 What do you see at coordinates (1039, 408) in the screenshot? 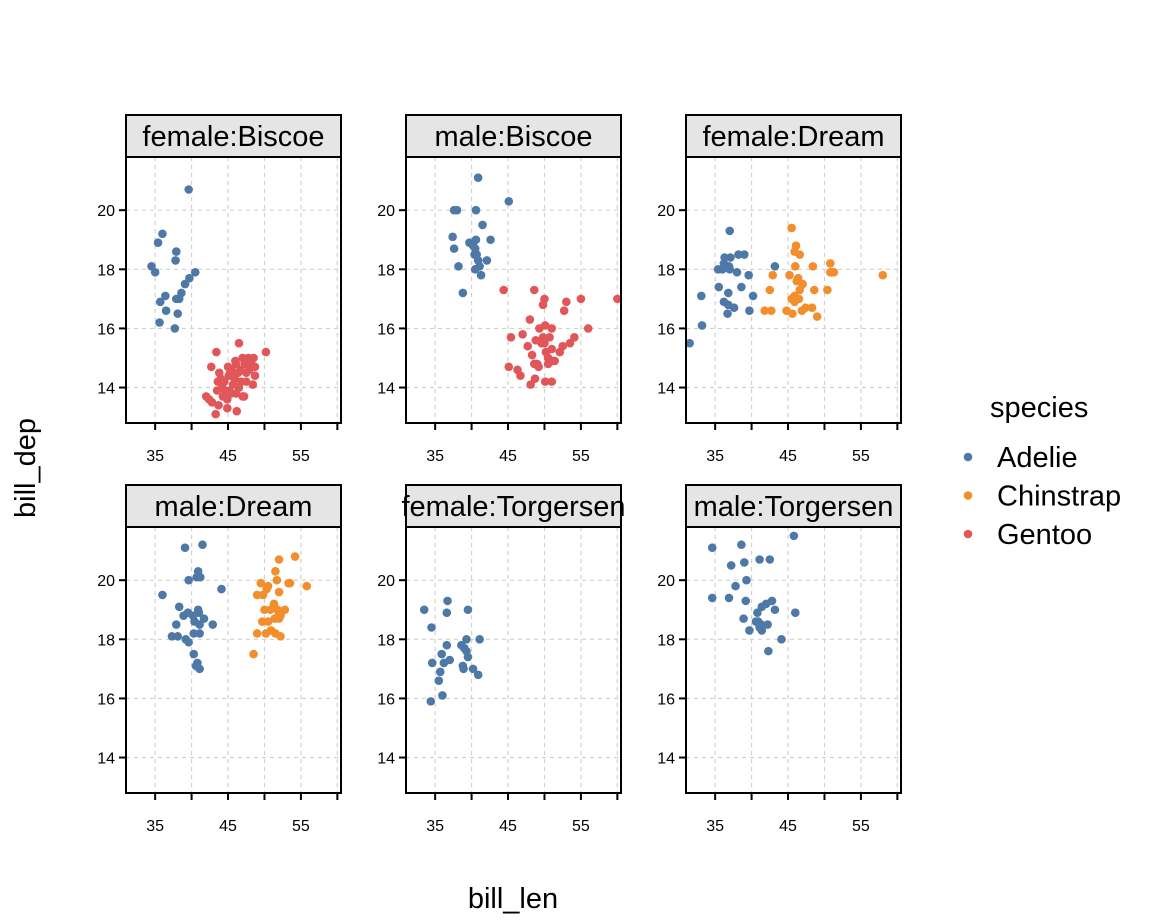
I see `legend-title: species` at bounding box center [1039, 408].